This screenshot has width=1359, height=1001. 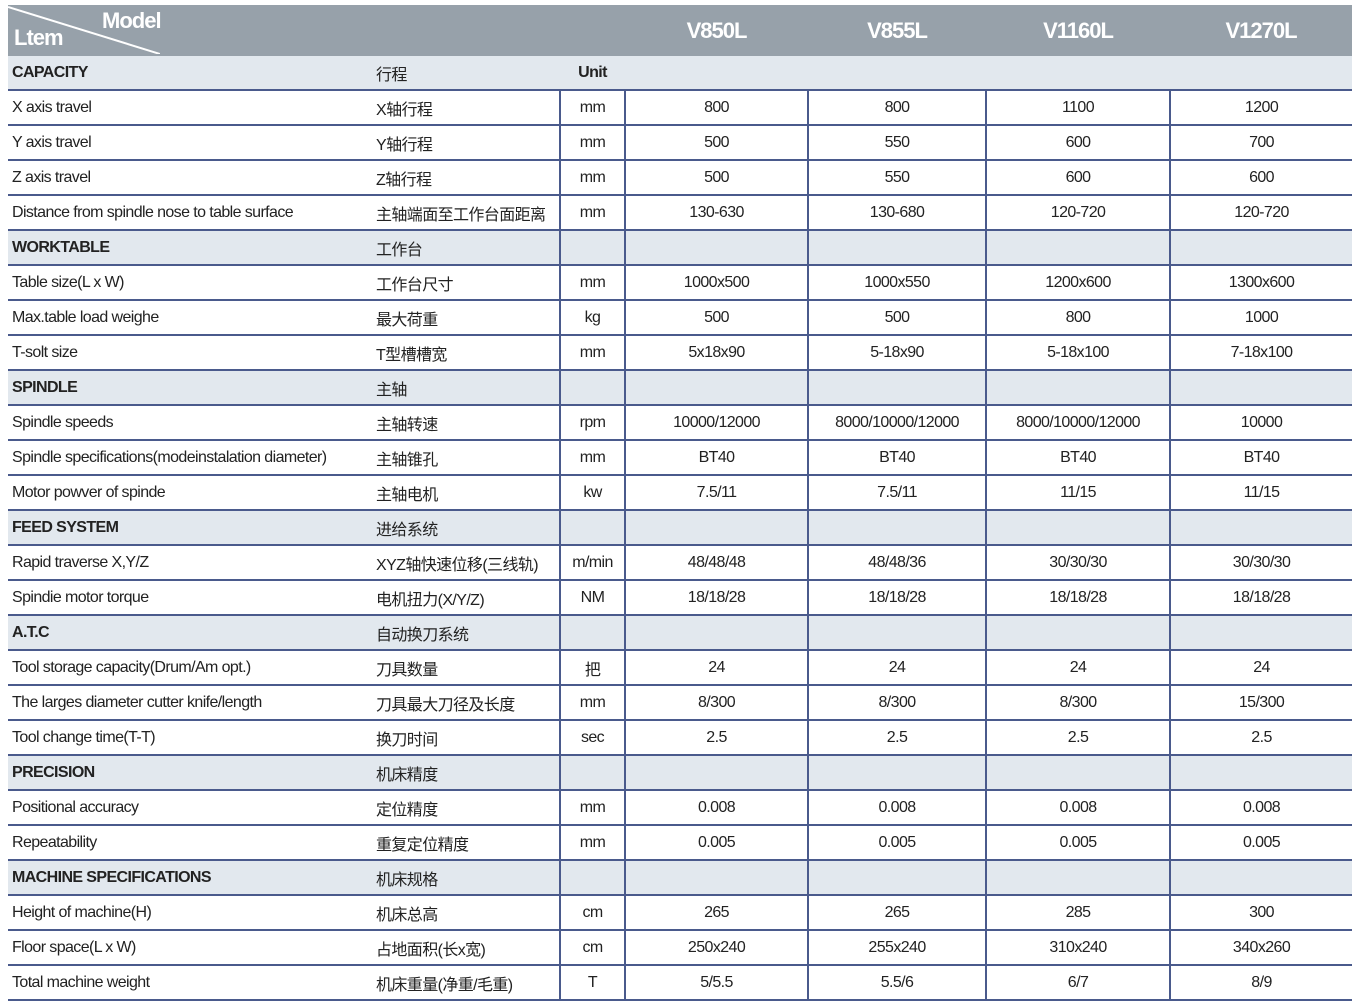 What do you see at coordinates (1261, 948) in the screenshot?
I see `value-cell: 340x260` at bounding box center [1261, 948].